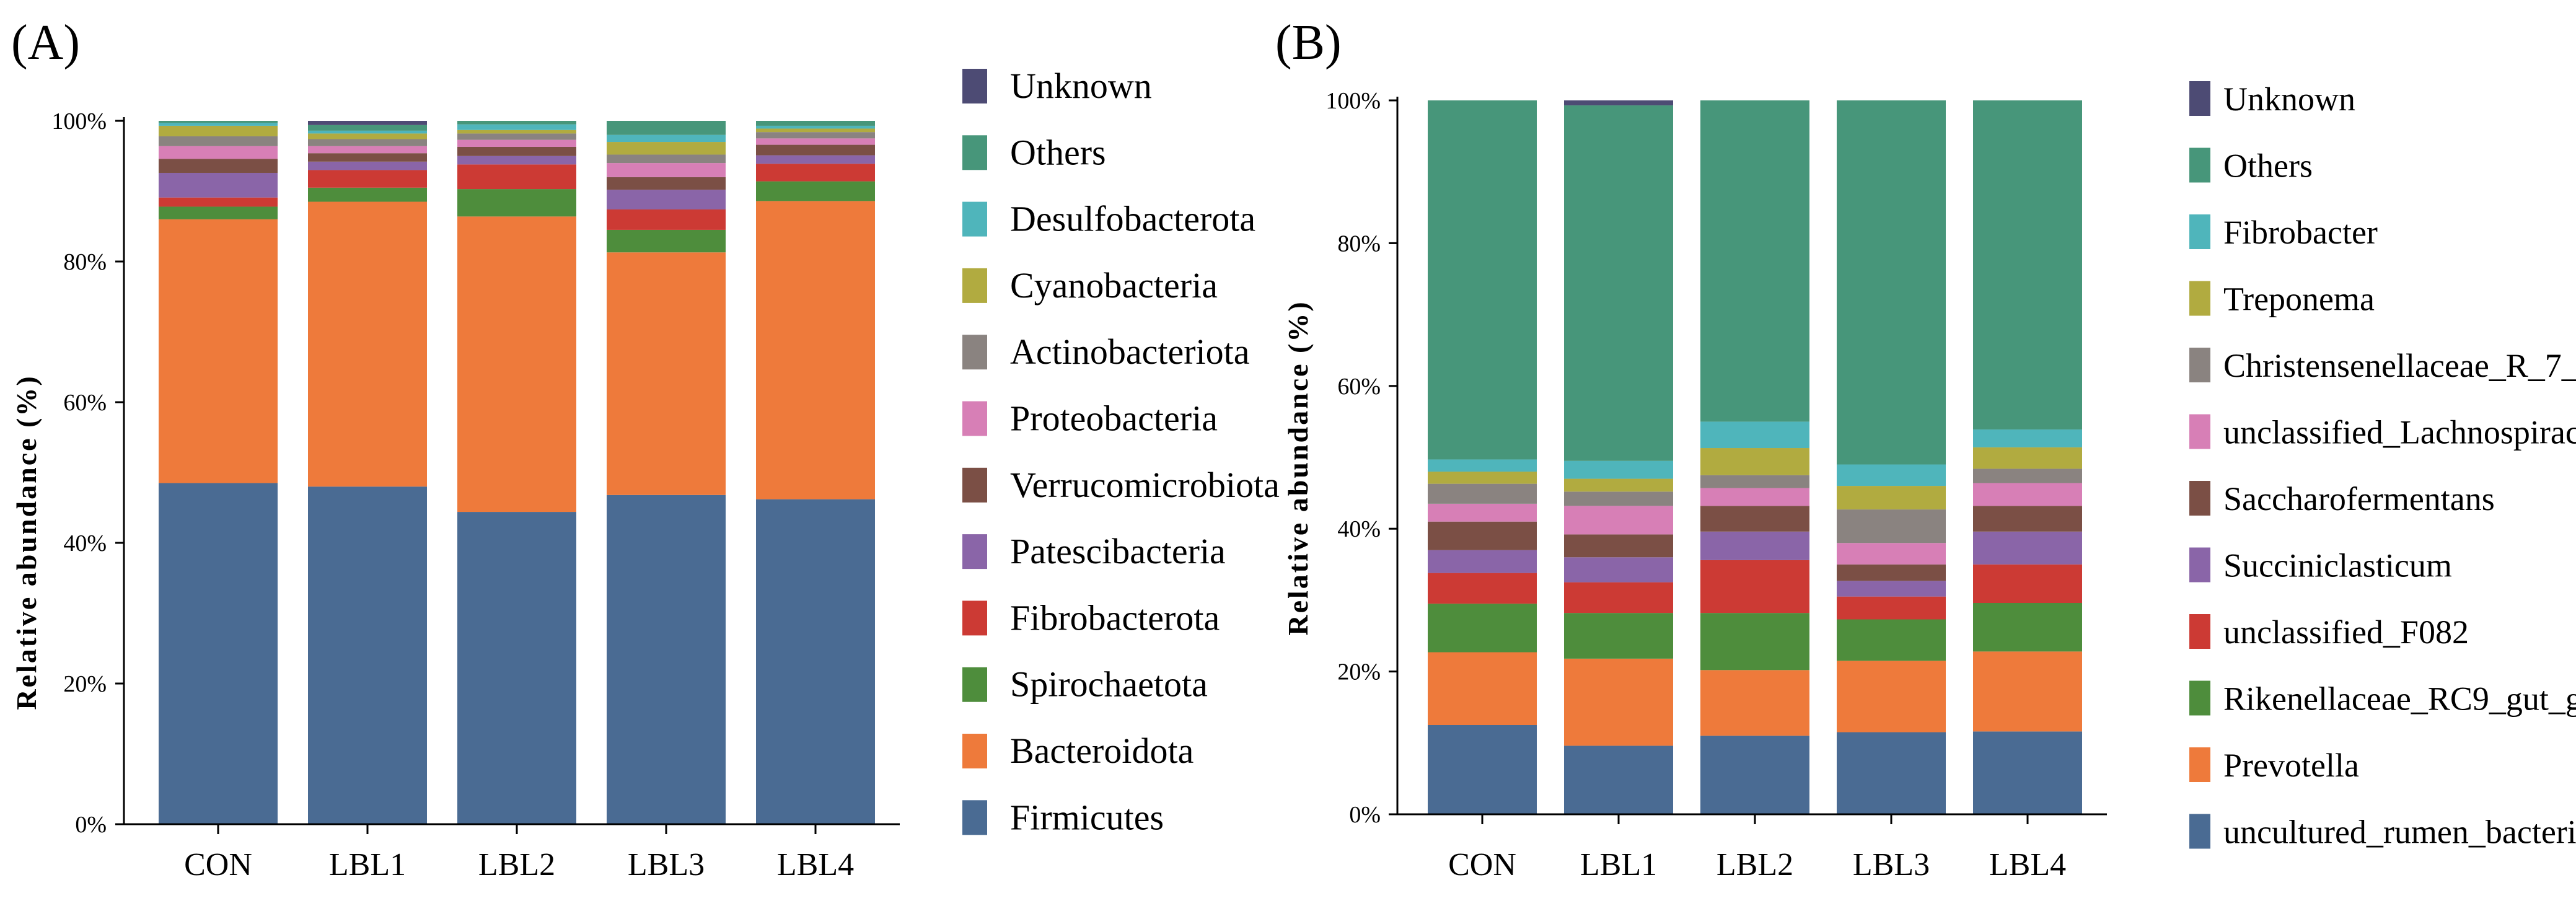  I want to click on panel-a-bar-con-proteobacteria, so click(219, 152).